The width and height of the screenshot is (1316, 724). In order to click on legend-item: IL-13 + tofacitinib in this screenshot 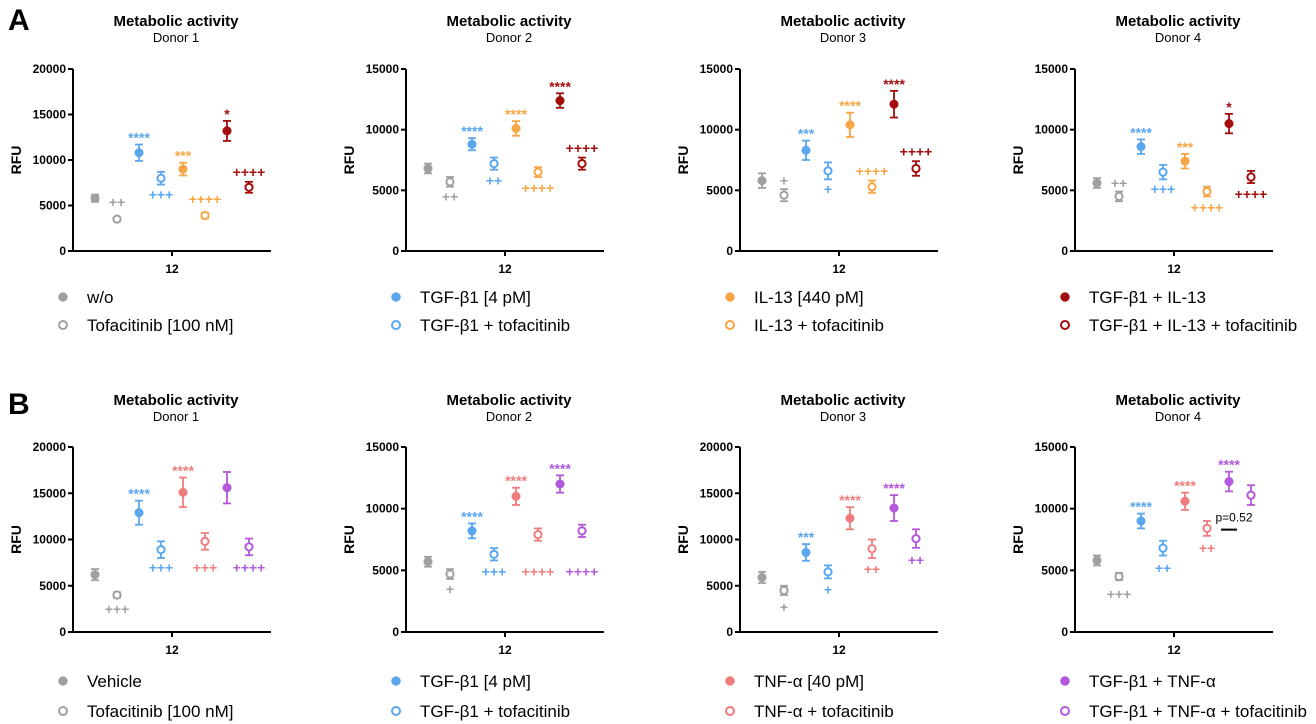, I will do `click(804, 325)`.